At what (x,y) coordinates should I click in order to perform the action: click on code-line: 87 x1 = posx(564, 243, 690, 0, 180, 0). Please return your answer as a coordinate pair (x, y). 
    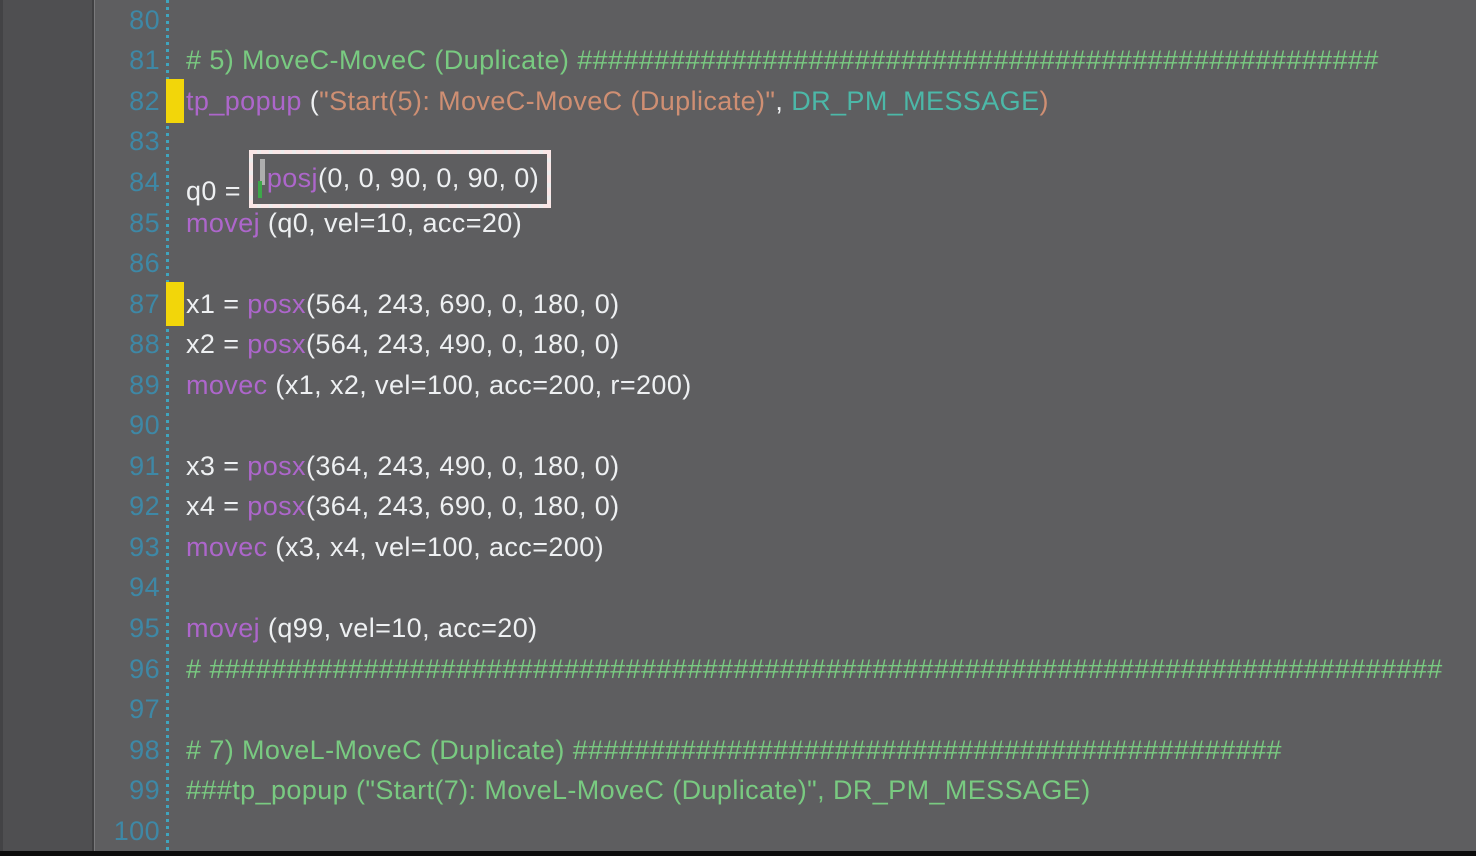
    Looking at the image, I should click on (786, 304).